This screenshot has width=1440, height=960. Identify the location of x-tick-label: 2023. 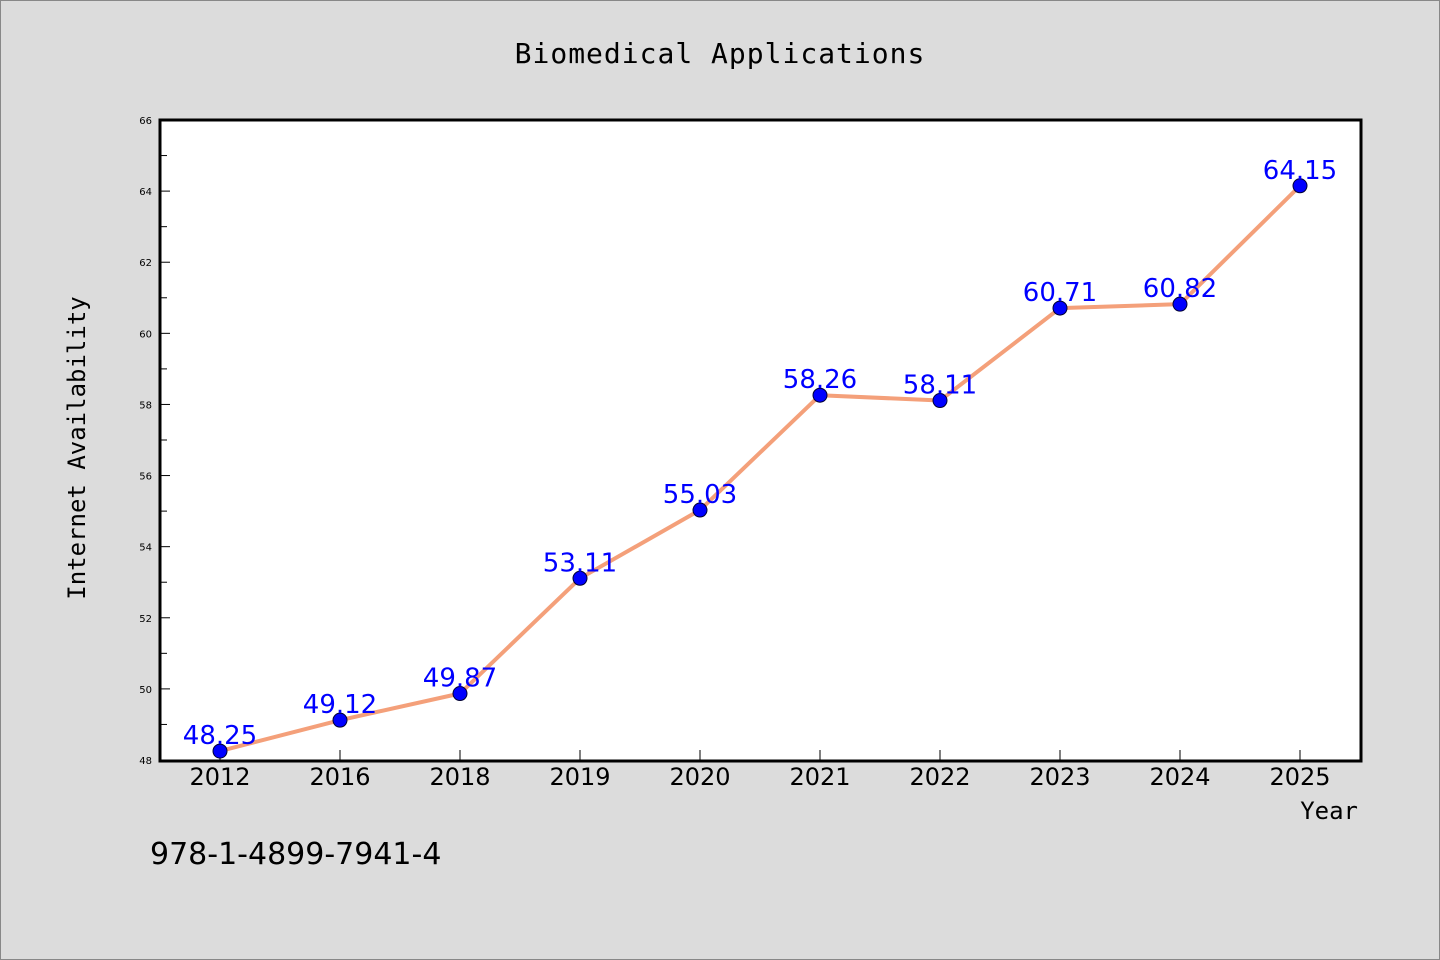
(1059, 777).